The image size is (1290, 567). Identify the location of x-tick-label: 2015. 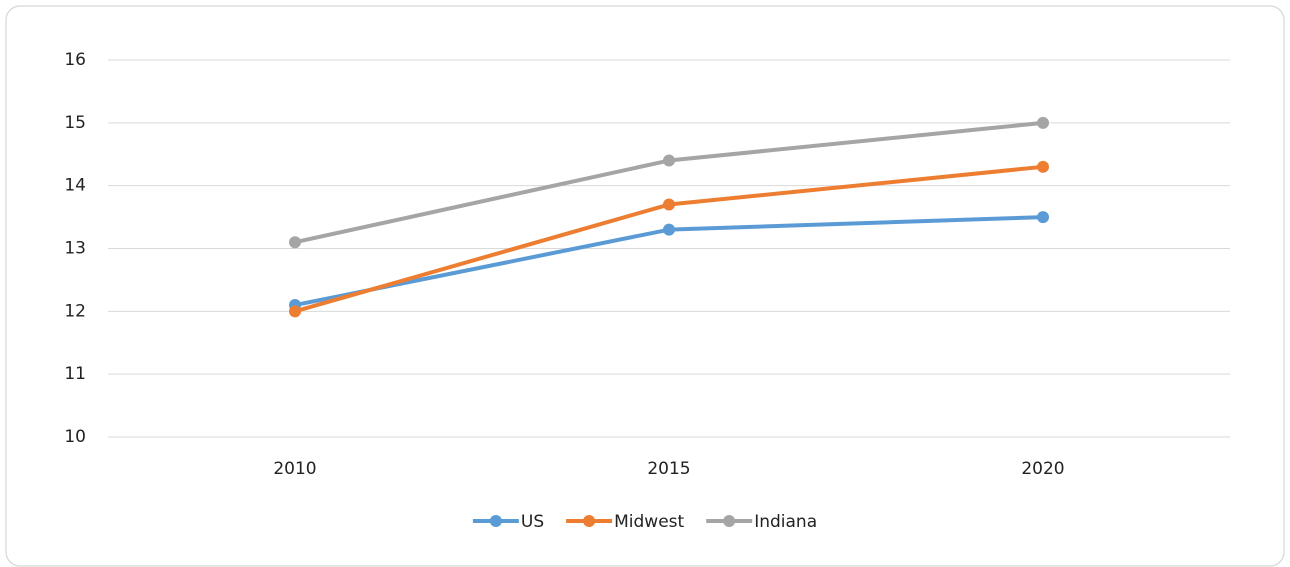
(668, 469).